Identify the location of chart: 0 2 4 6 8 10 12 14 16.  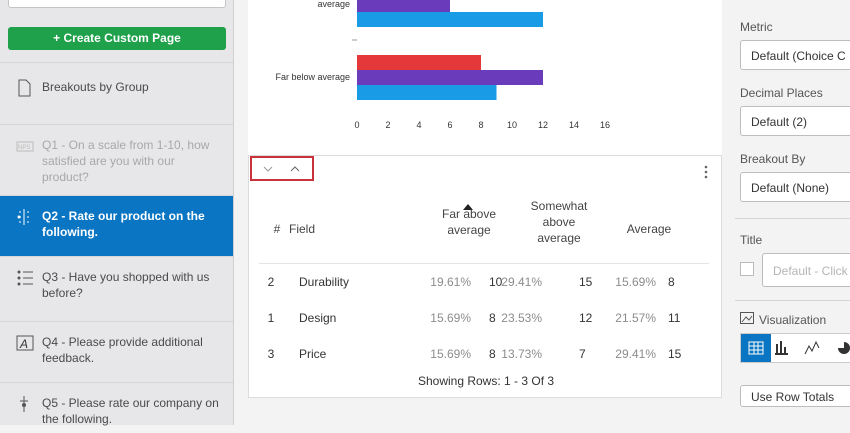
(481, 65).